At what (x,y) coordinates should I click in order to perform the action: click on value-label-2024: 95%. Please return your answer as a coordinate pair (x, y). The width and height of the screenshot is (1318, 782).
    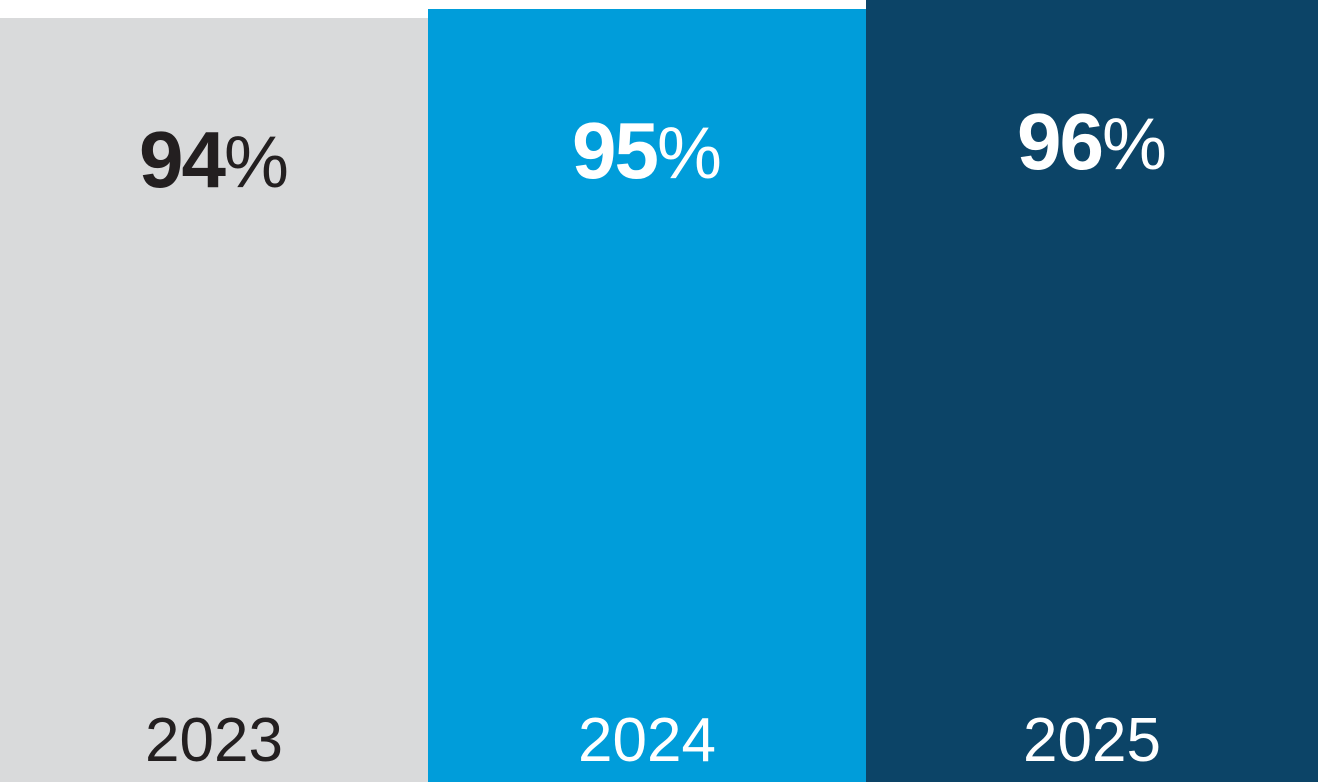
    Looking at the image, I should click on (647, 151).